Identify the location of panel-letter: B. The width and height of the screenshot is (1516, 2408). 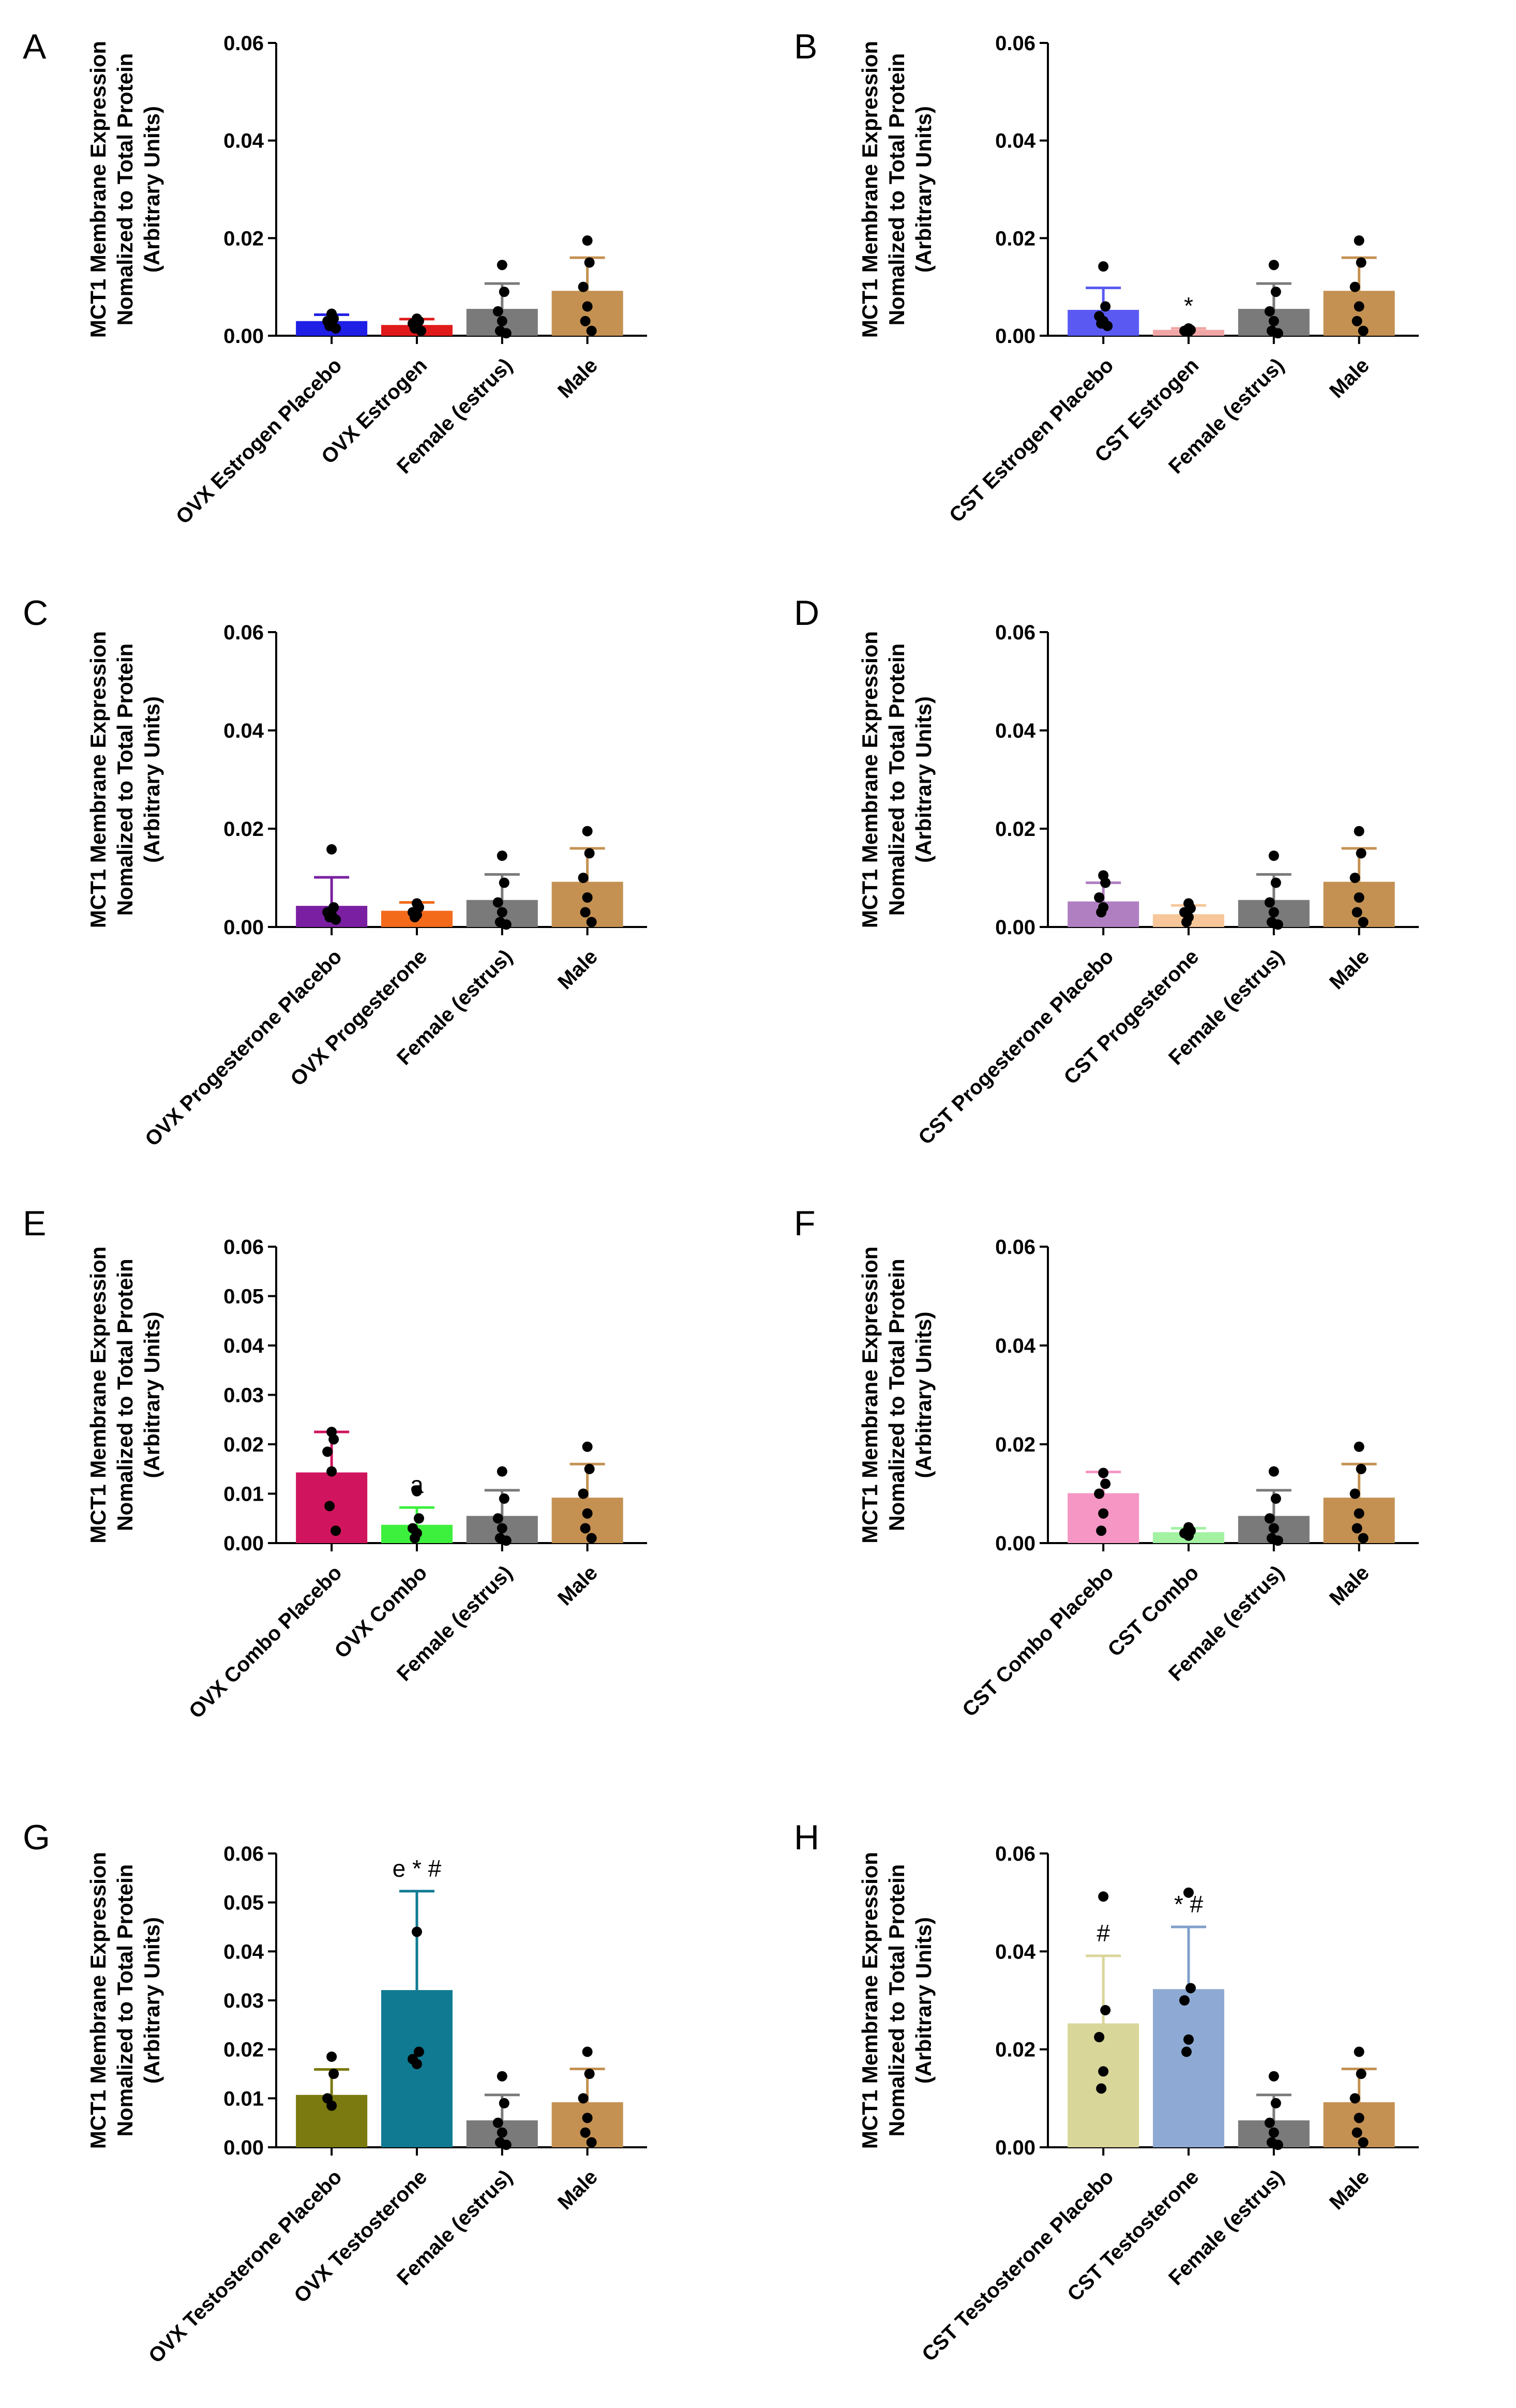
(805, 47).